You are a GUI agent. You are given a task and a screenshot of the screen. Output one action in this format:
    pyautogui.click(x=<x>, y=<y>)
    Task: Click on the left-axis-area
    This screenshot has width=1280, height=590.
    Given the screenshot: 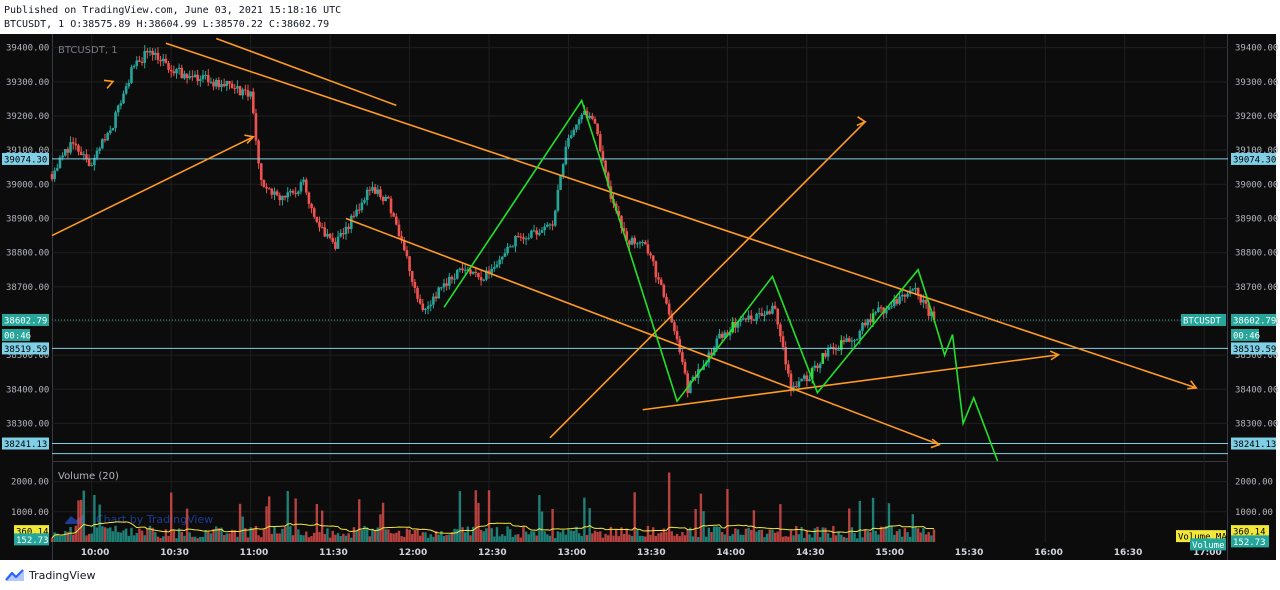 What is the action you would take?
    pyautogui.click(x=26, y=297)
    